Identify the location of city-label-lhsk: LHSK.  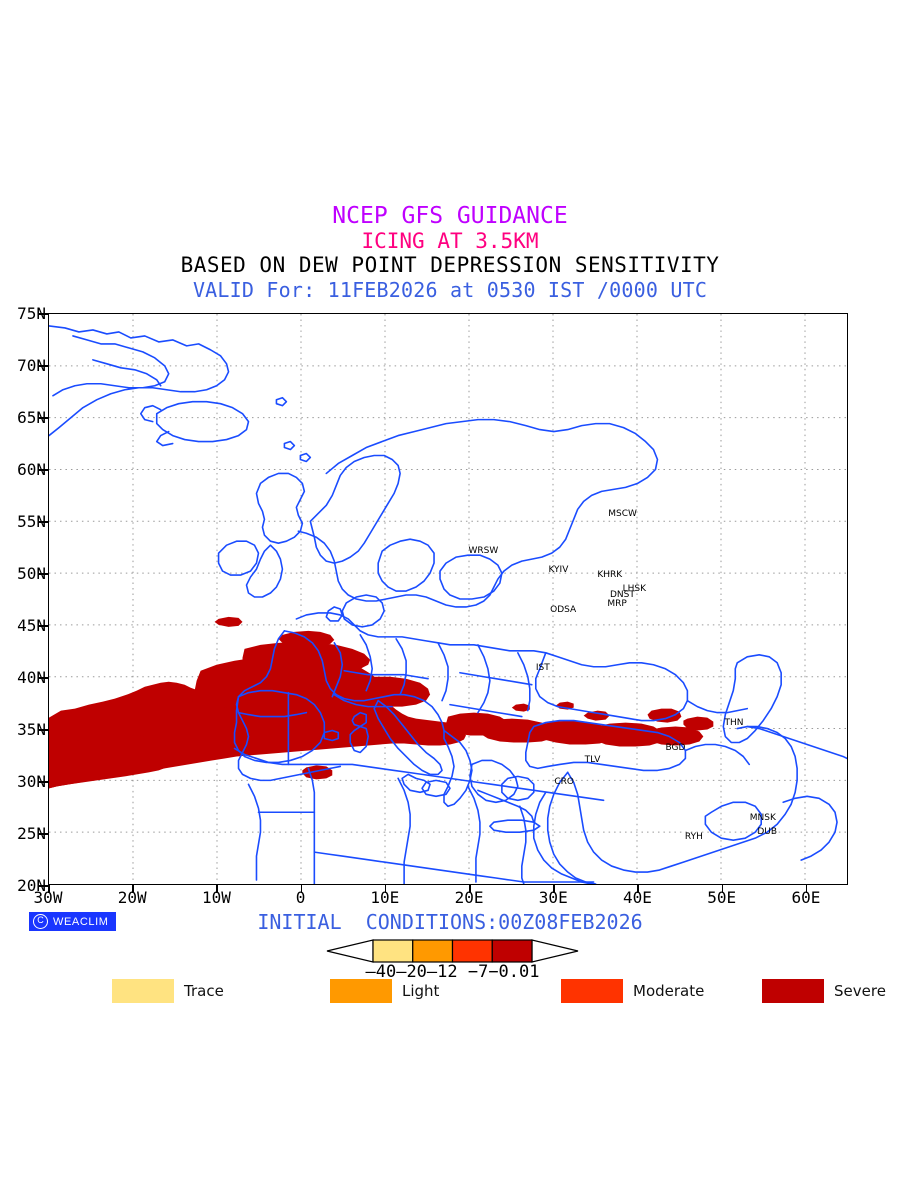
(634, 588).